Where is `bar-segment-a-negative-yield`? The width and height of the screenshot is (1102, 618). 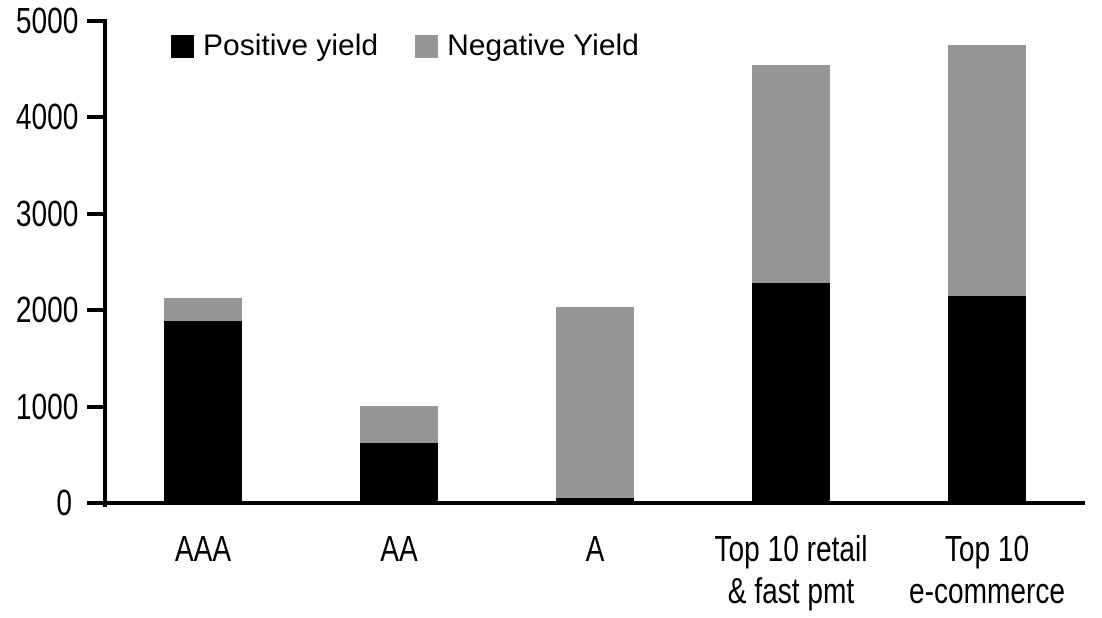 bar-segment-a-negative-yield is located at coordinates (595, 402).